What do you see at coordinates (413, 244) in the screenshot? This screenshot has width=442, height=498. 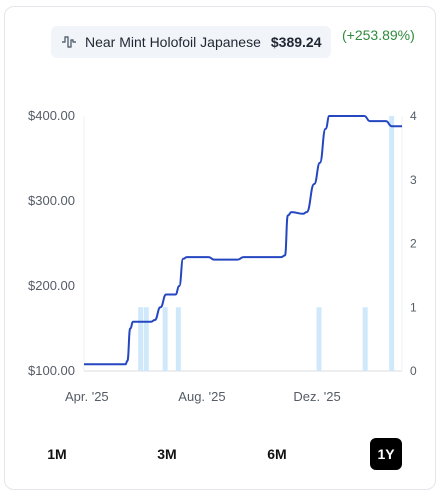 I see `y2-tick-label: 2` at bounding box center [413, 244].